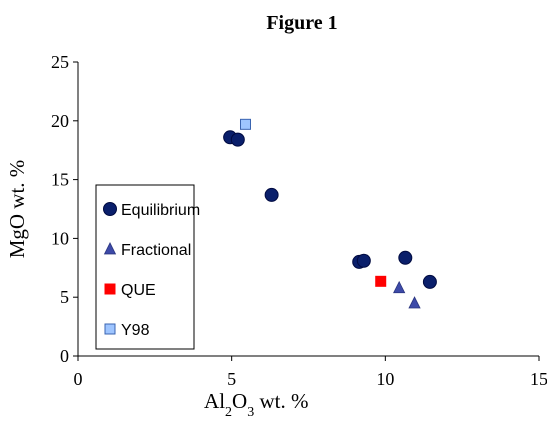 This screenshot has height=423, width=547. What do you see at coordinates (385, 379) in the screenshot?
I see `x-tick-label: 10` at bounding box center [385, 379].